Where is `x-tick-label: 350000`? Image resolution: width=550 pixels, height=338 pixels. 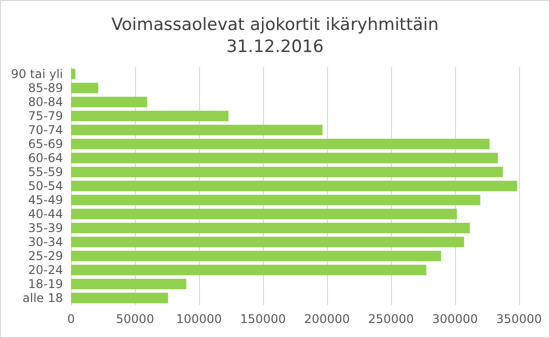
x-tick-label: 350000 is located at coordinates (519, 319).